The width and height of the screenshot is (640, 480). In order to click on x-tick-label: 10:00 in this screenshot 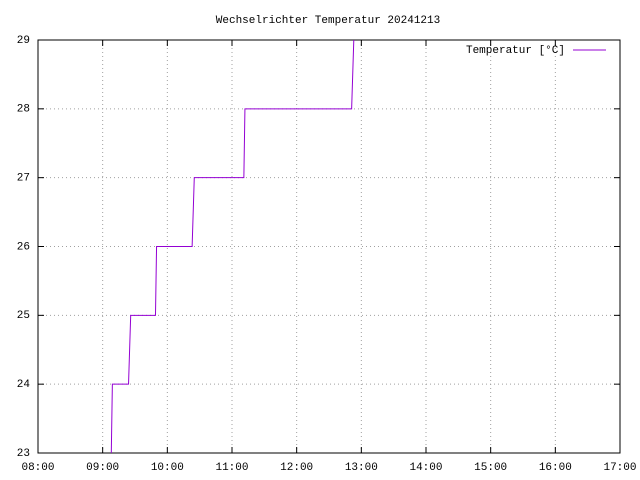, I will do `click(167, 468)`.